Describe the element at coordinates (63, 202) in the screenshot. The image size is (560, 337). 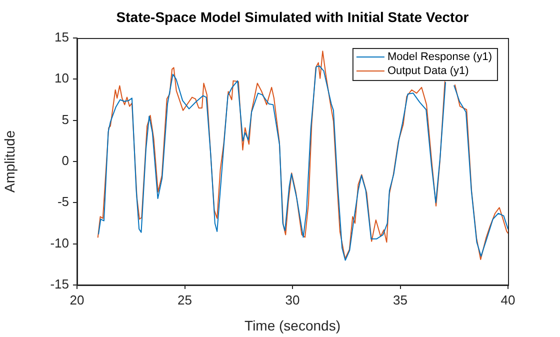
I see `y-tick-label: -5` at that location.